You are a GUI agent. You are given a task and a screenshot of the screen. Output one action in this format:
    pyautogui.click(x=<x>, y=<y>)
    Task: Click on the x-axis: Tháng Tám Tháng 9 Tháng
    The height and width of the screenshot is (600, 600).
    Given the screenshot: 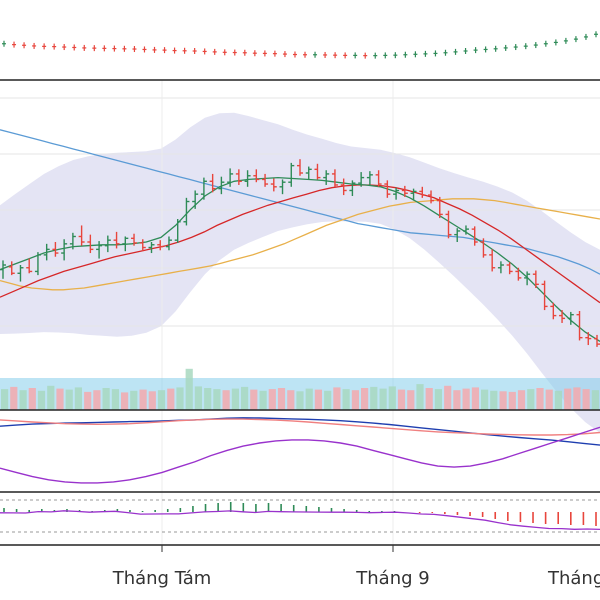 What is the action you would take?
    pyautogui.click(x=356, y=578)
    